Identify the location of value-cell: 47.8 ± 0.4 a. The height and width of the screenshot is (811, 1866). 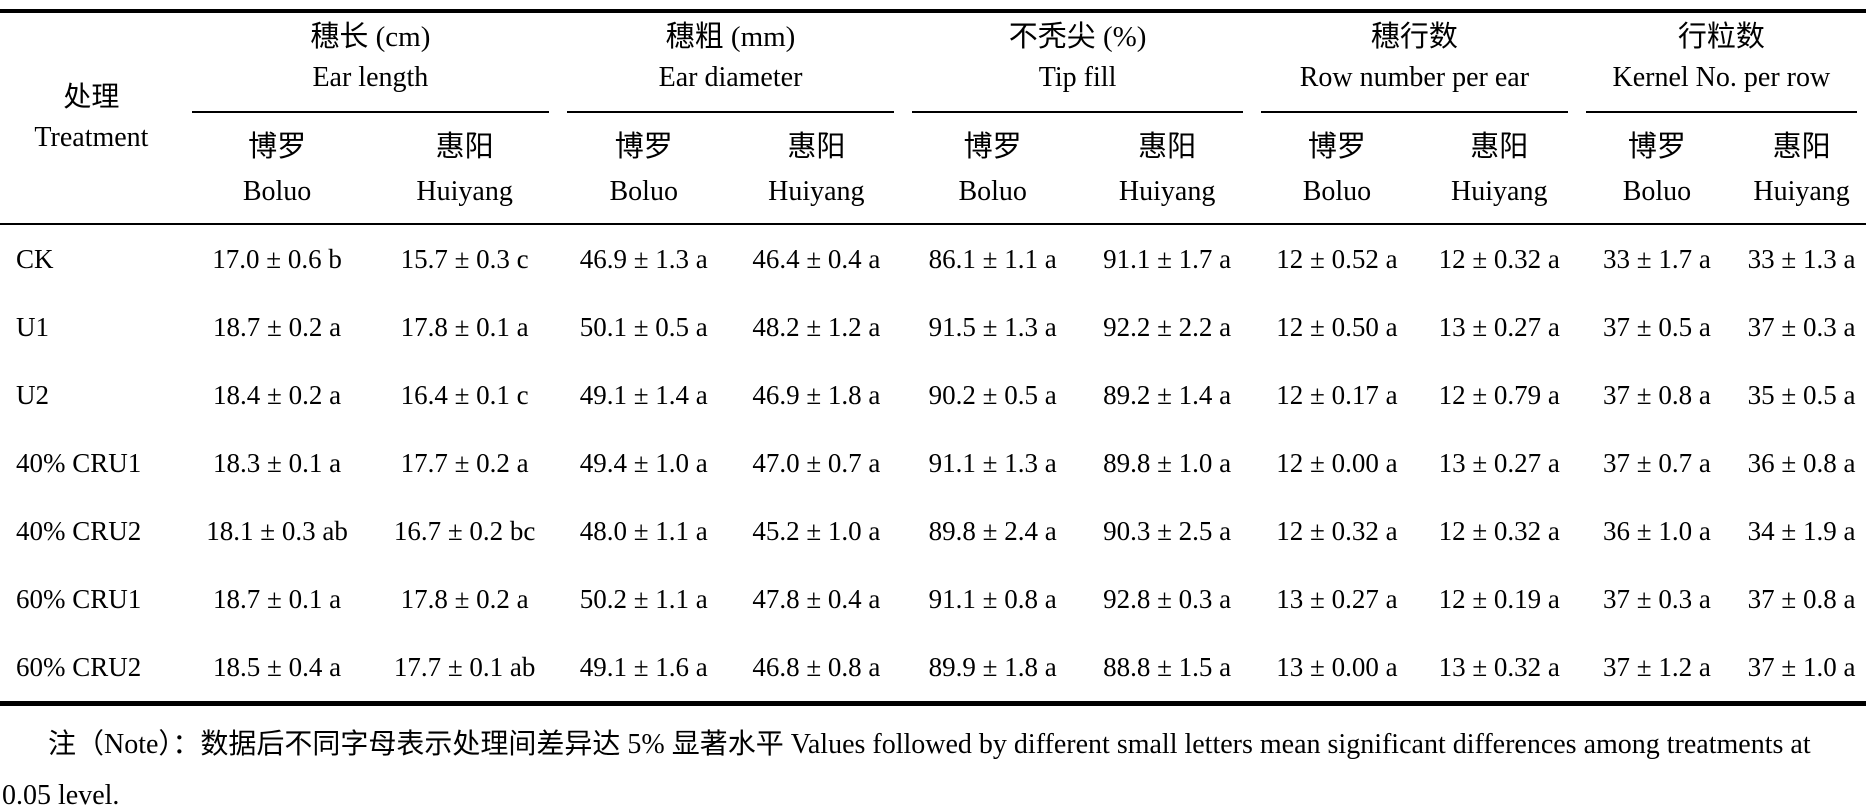
(816, 598).